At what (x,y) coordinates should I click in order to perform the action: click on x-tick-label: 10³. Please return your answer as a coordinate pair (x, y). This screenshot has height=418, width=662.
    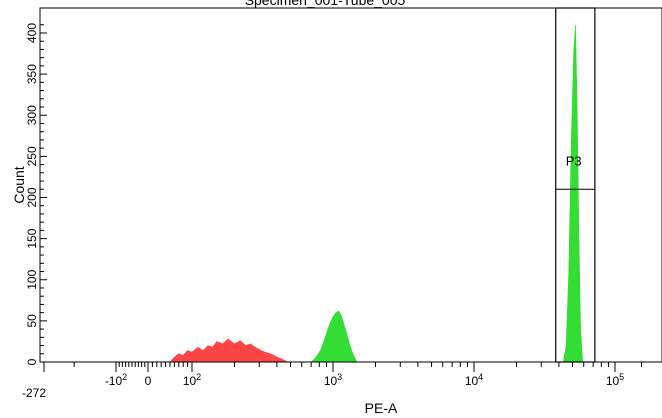
    Looking at the image, I should click on (333, 380).